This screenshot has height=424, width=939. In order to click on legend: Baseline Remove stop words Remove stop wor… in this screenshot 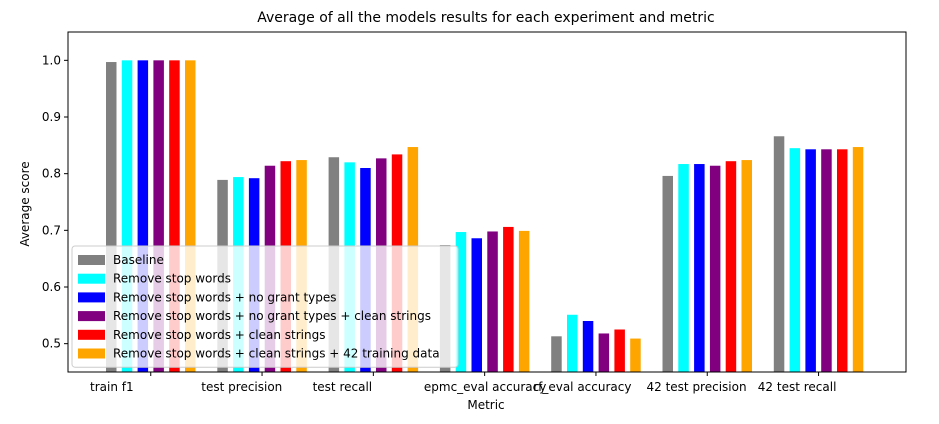, I will do `click(265, 306)`.